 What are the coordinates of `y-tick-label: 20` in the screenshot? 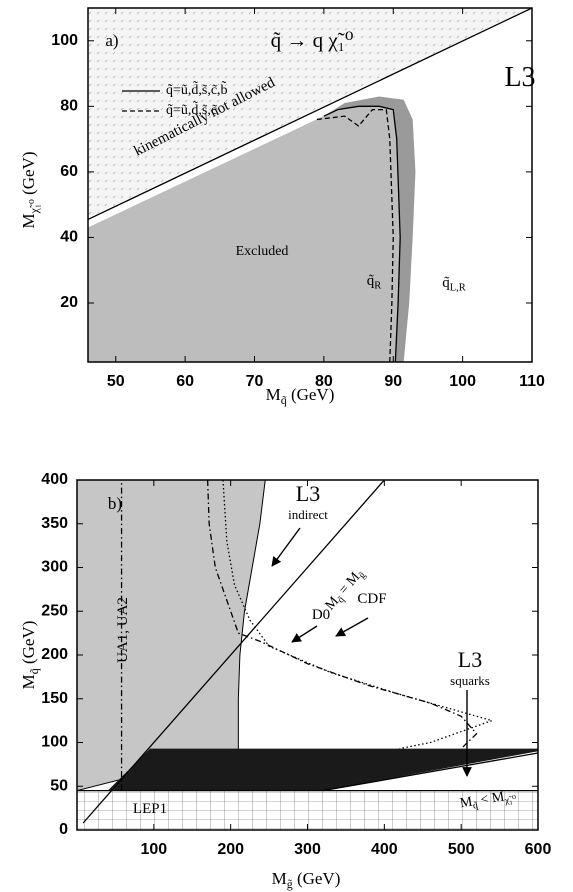 It's located at (69, 302).